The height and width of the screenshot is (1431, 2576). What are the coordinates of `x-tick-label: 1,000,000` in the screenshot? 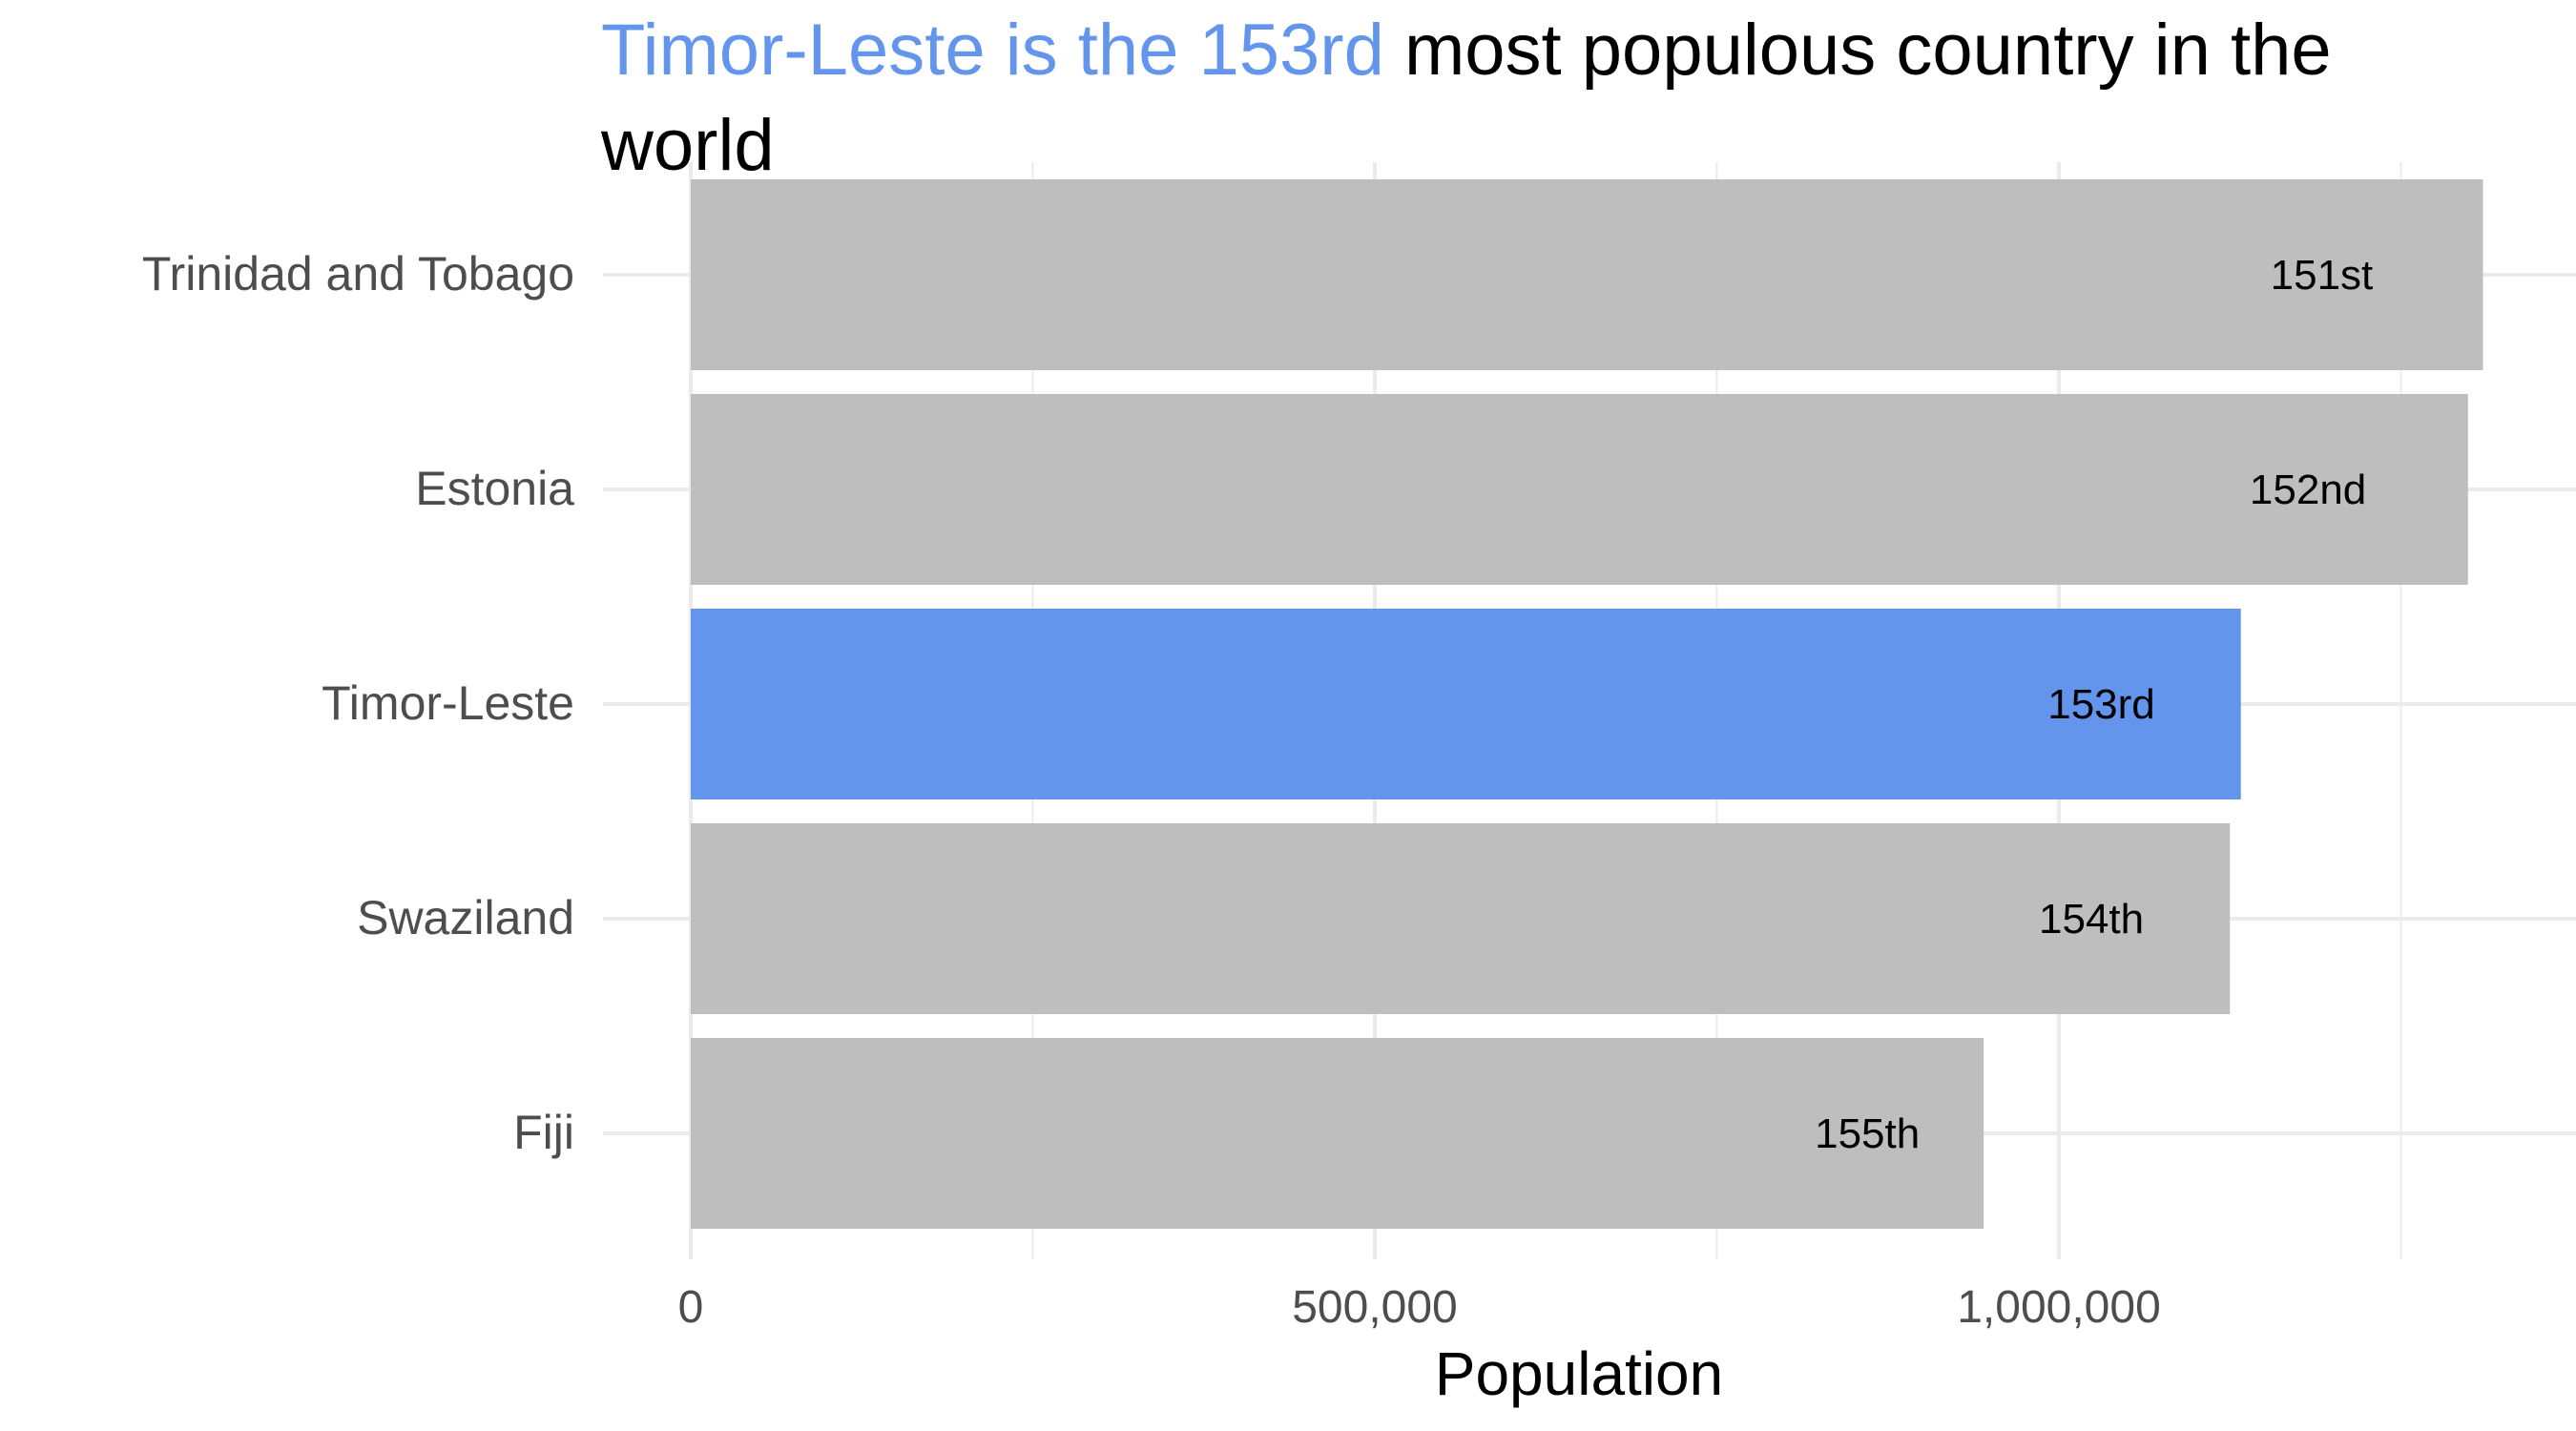 It's located at (2059, 1307).